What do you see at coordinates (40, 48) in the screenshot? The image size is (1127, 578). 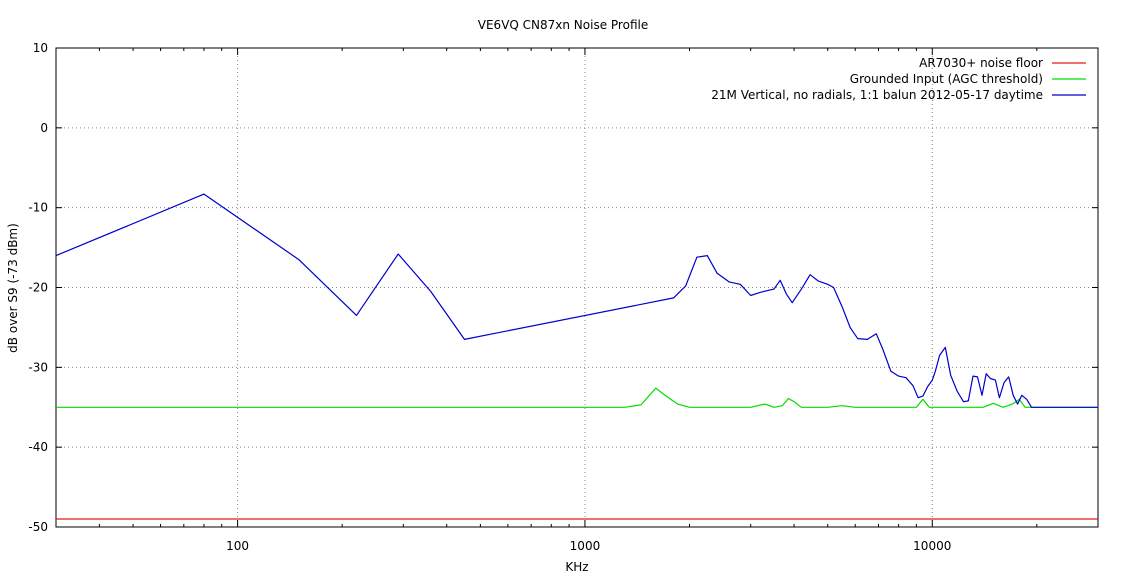 I see `y-tick-label: 10` at bounding box center [40, 48].